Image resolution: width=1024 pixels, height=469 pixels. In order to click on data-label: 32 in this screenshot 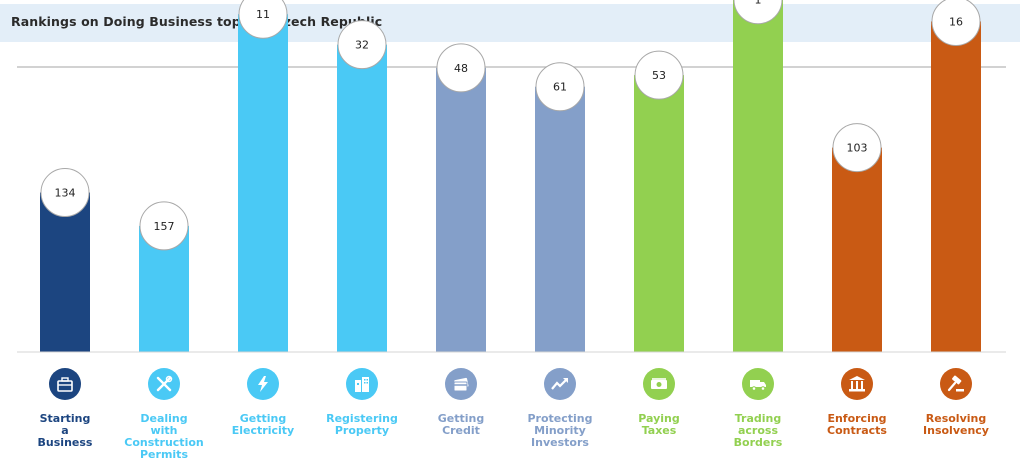, I will do `click(362, 45)`.